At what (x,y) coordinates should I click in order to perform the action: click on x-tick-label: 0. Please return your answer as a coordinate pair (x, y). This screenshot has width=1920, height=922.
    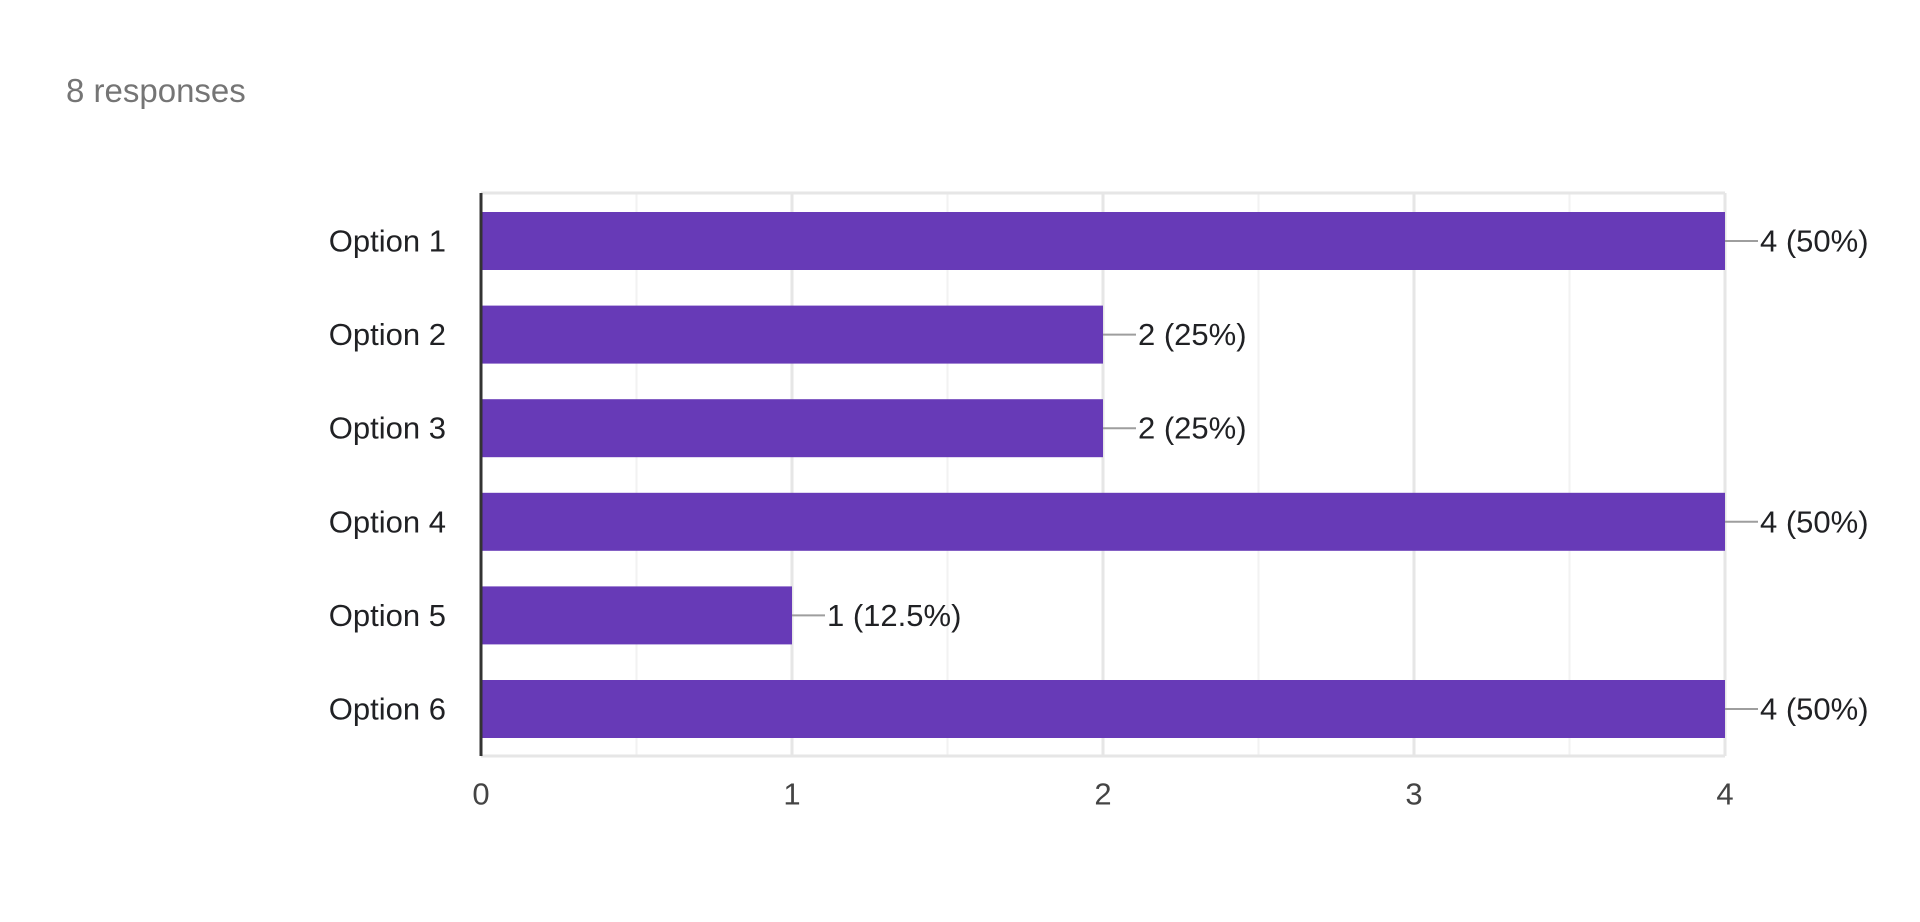
    Looking at the image, I should click on (480, 794).